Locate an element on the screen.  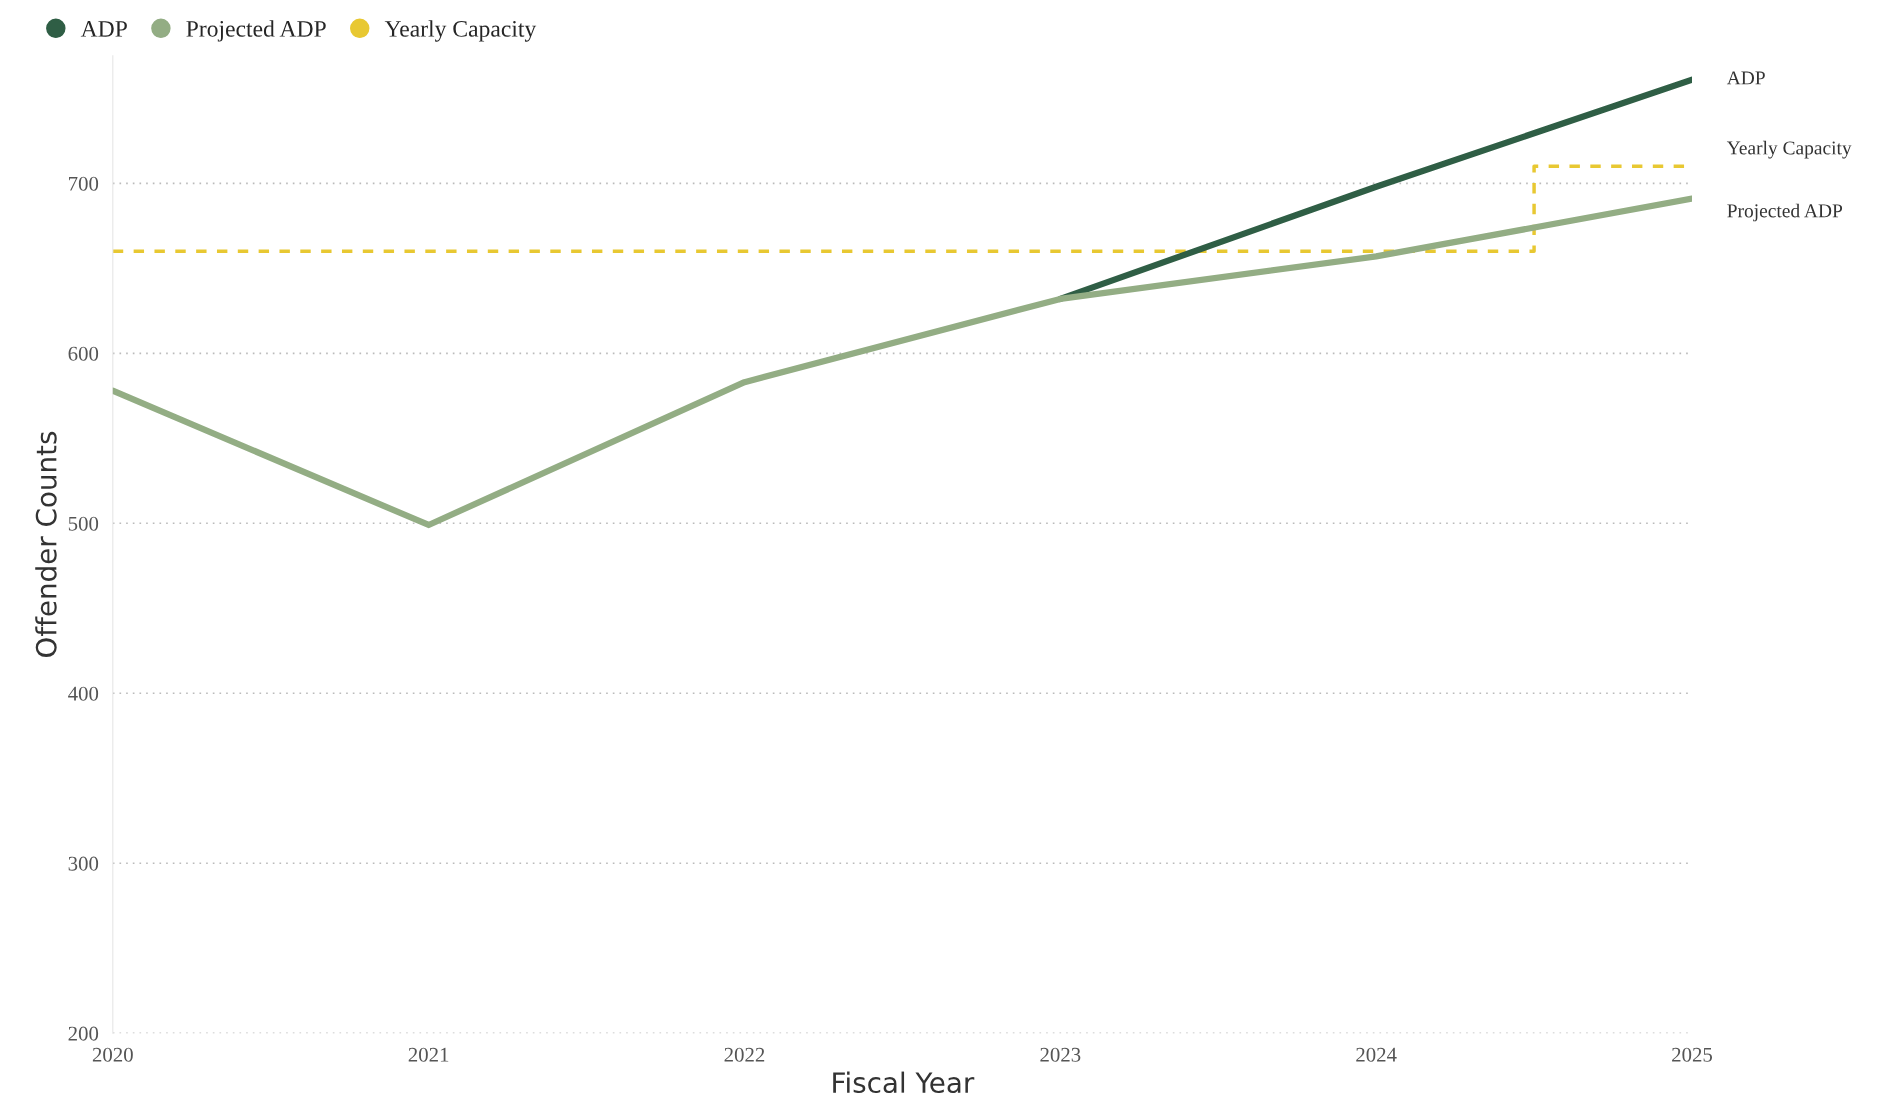
x-tick-label: 2024 is located at coordinates (1376, 1054).